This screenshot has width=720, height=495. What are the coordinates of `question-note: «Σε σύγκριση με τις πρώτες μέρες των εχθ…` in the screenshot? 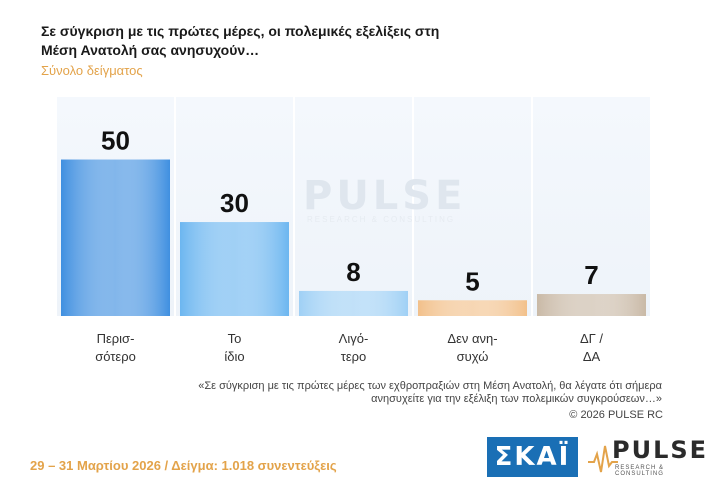 It's located at (430, 392).